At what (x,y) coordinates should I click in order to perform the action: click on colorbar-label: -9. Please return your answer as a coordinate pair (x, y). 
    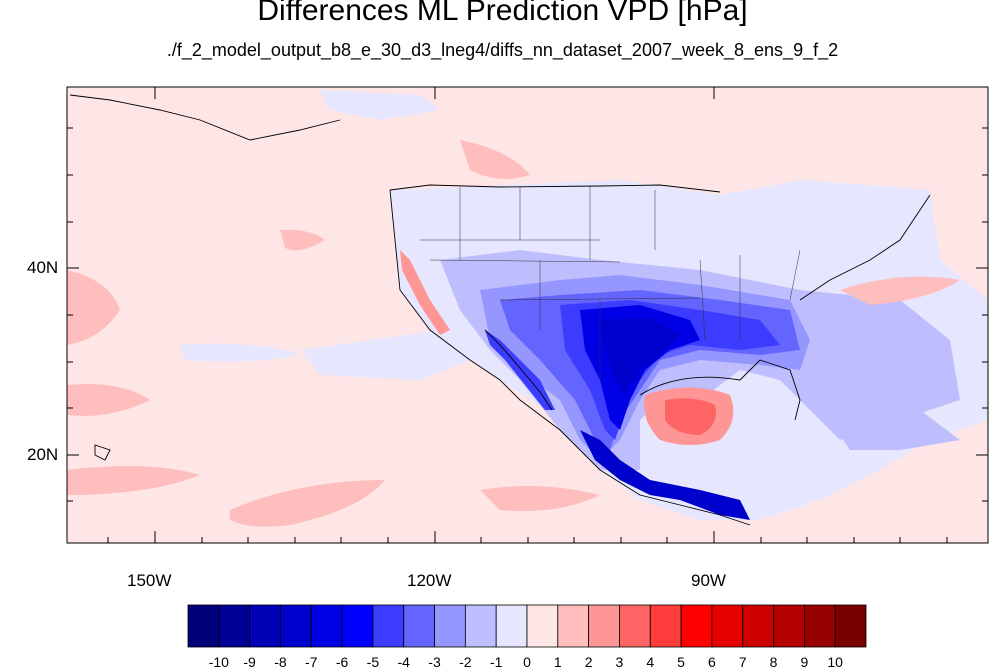
    Looking at the image, I should click on (249, 662).